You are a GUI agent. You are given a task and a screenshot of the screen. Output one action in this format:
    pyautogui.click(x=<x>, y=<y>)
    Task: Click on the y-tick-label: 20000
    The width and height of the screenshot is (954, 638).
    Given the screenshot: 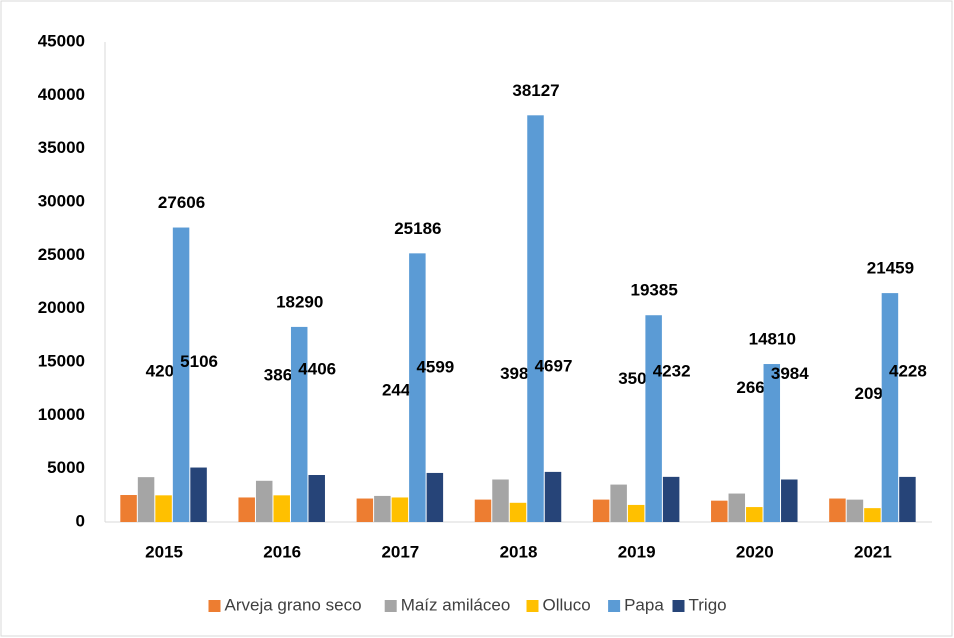 What is the action you would take?
    pyautogui.click(x=61, y=307)
    